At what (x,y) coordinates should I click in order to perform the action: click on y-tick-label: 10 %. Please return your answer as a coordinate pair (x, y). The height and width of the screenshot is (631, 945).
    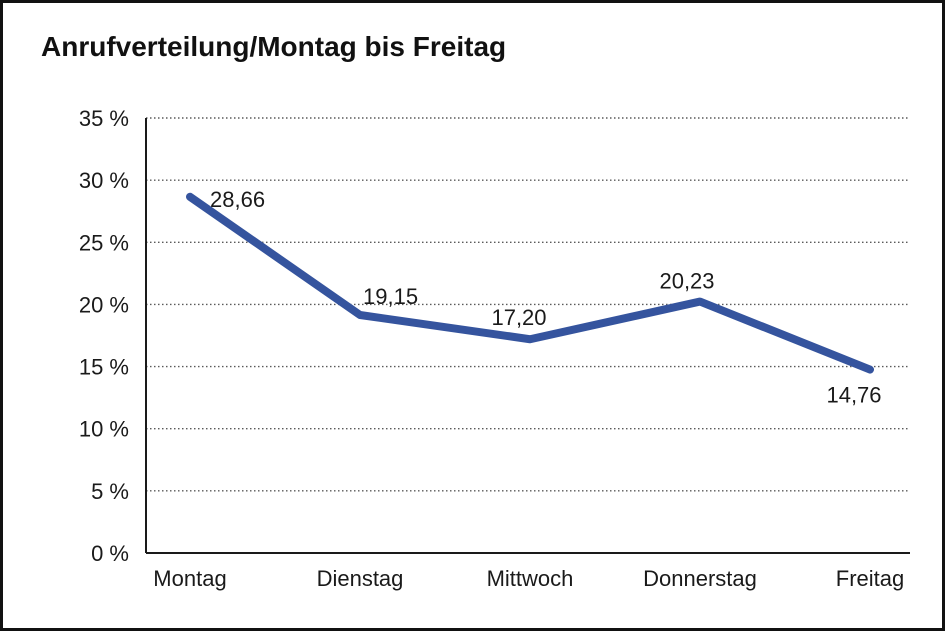
    Looking at the image, I should click on (104, 429).